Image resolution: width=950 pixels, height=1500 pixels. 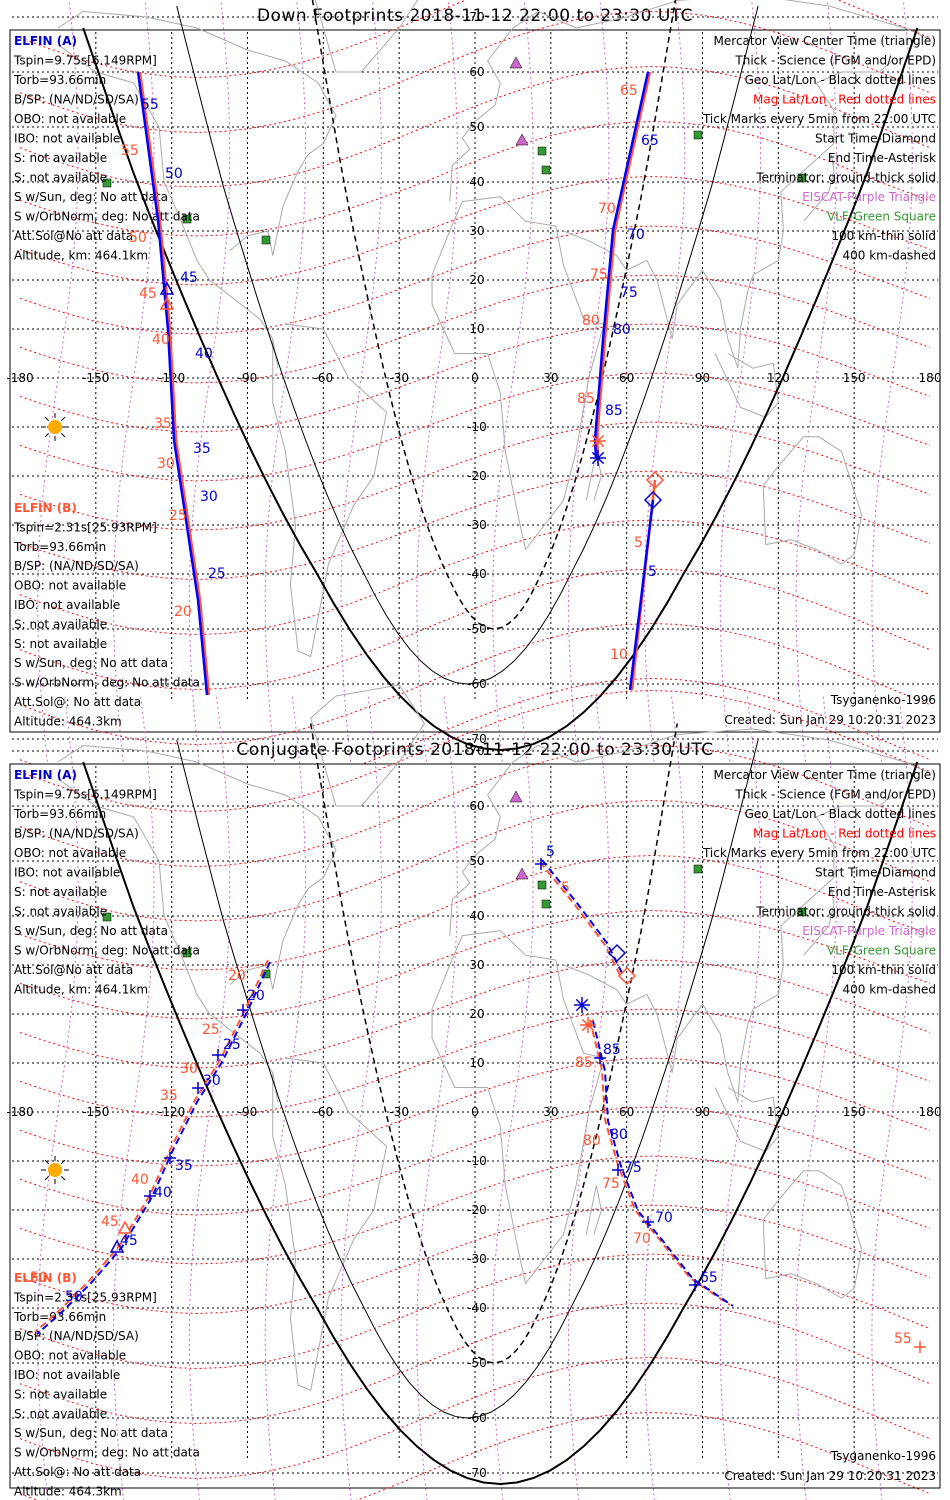 I want to click on lon-tick-label: -90, so click(x=248, y=1112).